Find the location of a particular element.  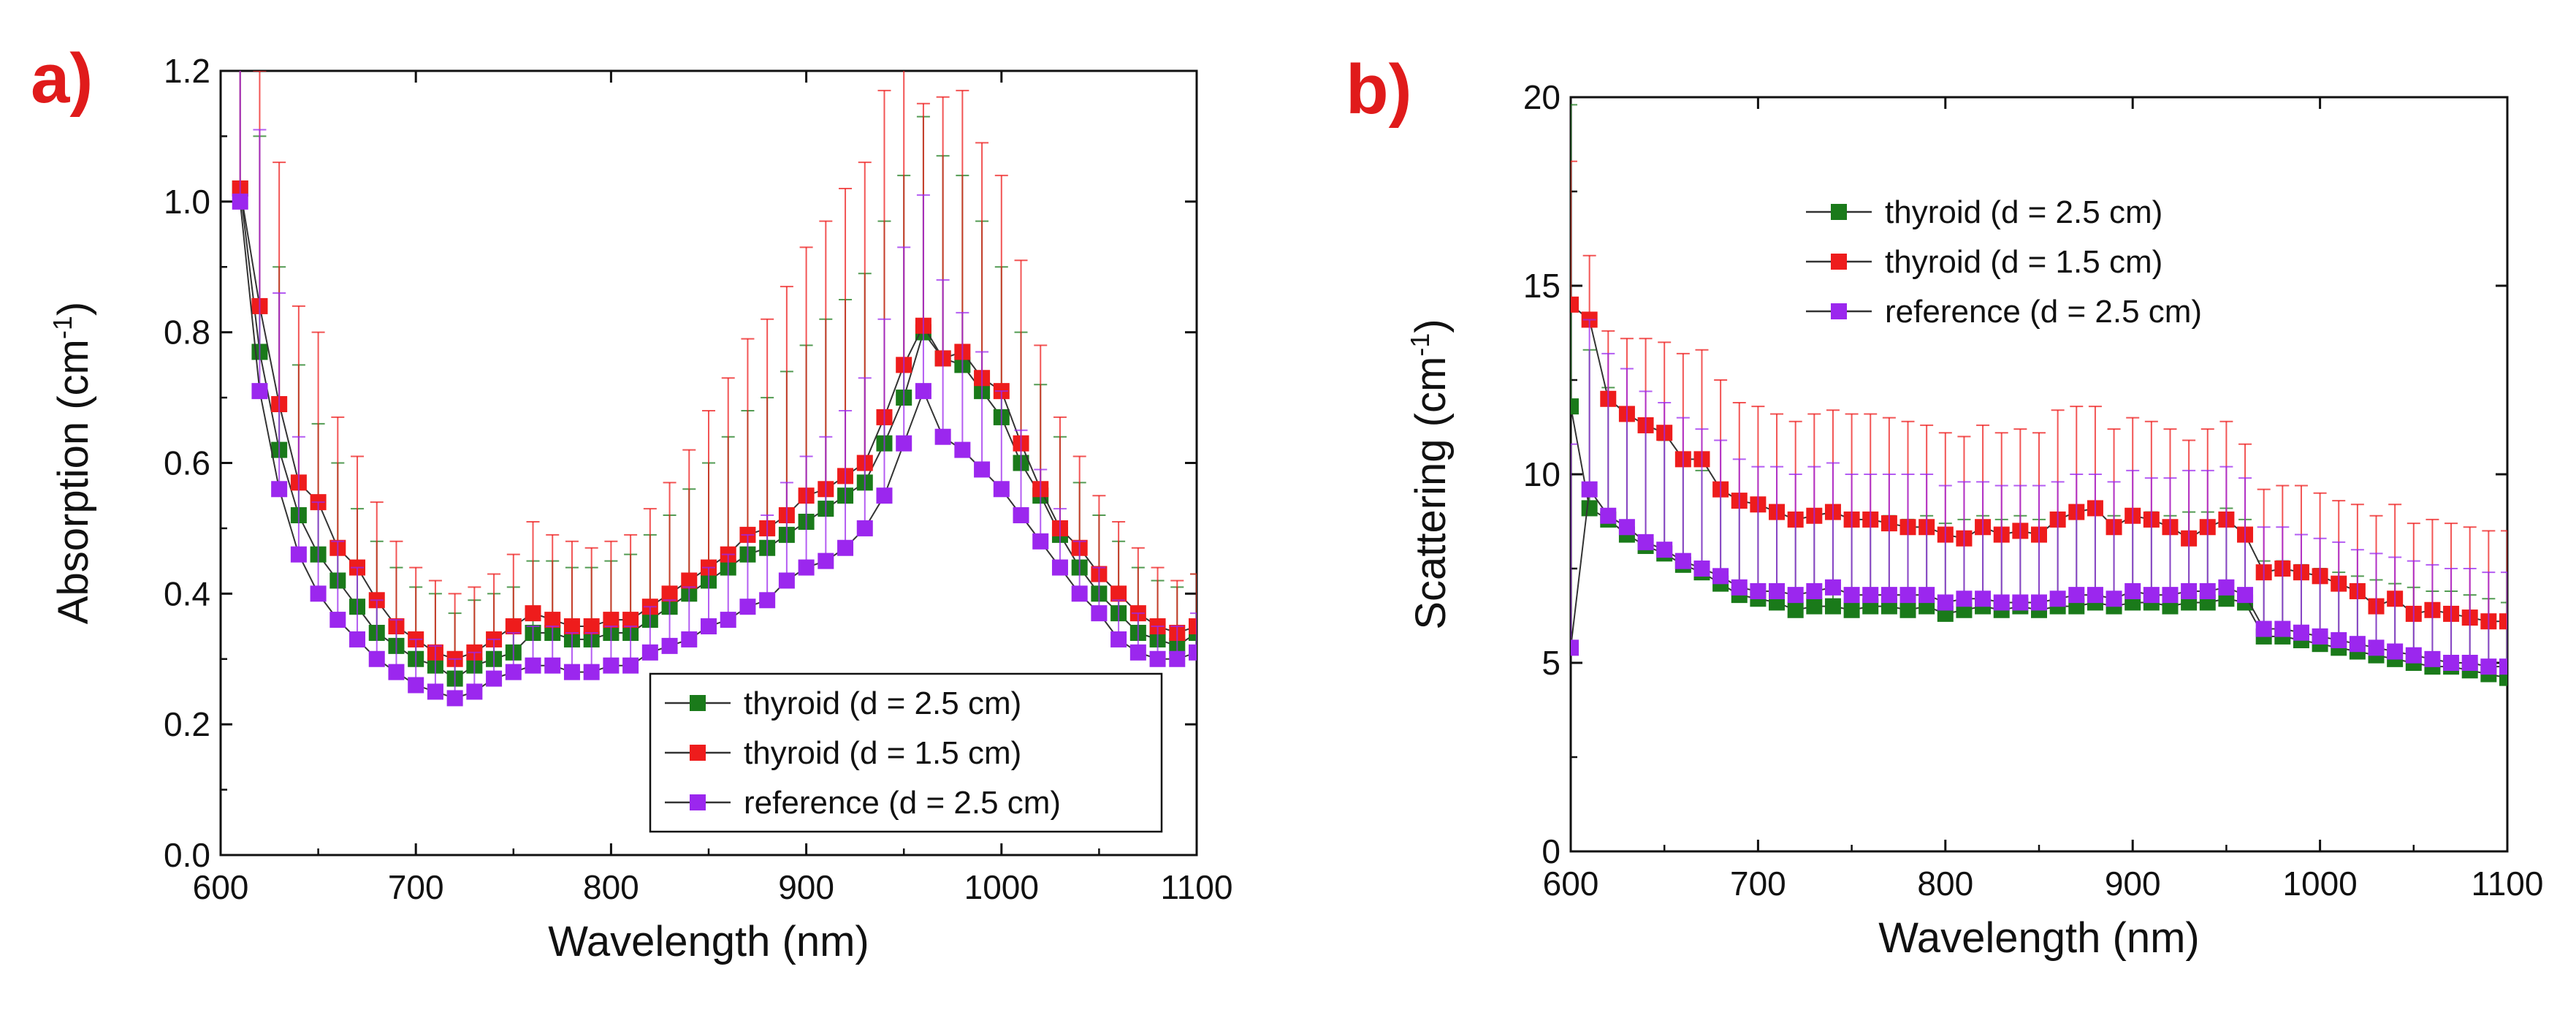

y-tick-label: 0.6 is located at coordinates (187, 463).